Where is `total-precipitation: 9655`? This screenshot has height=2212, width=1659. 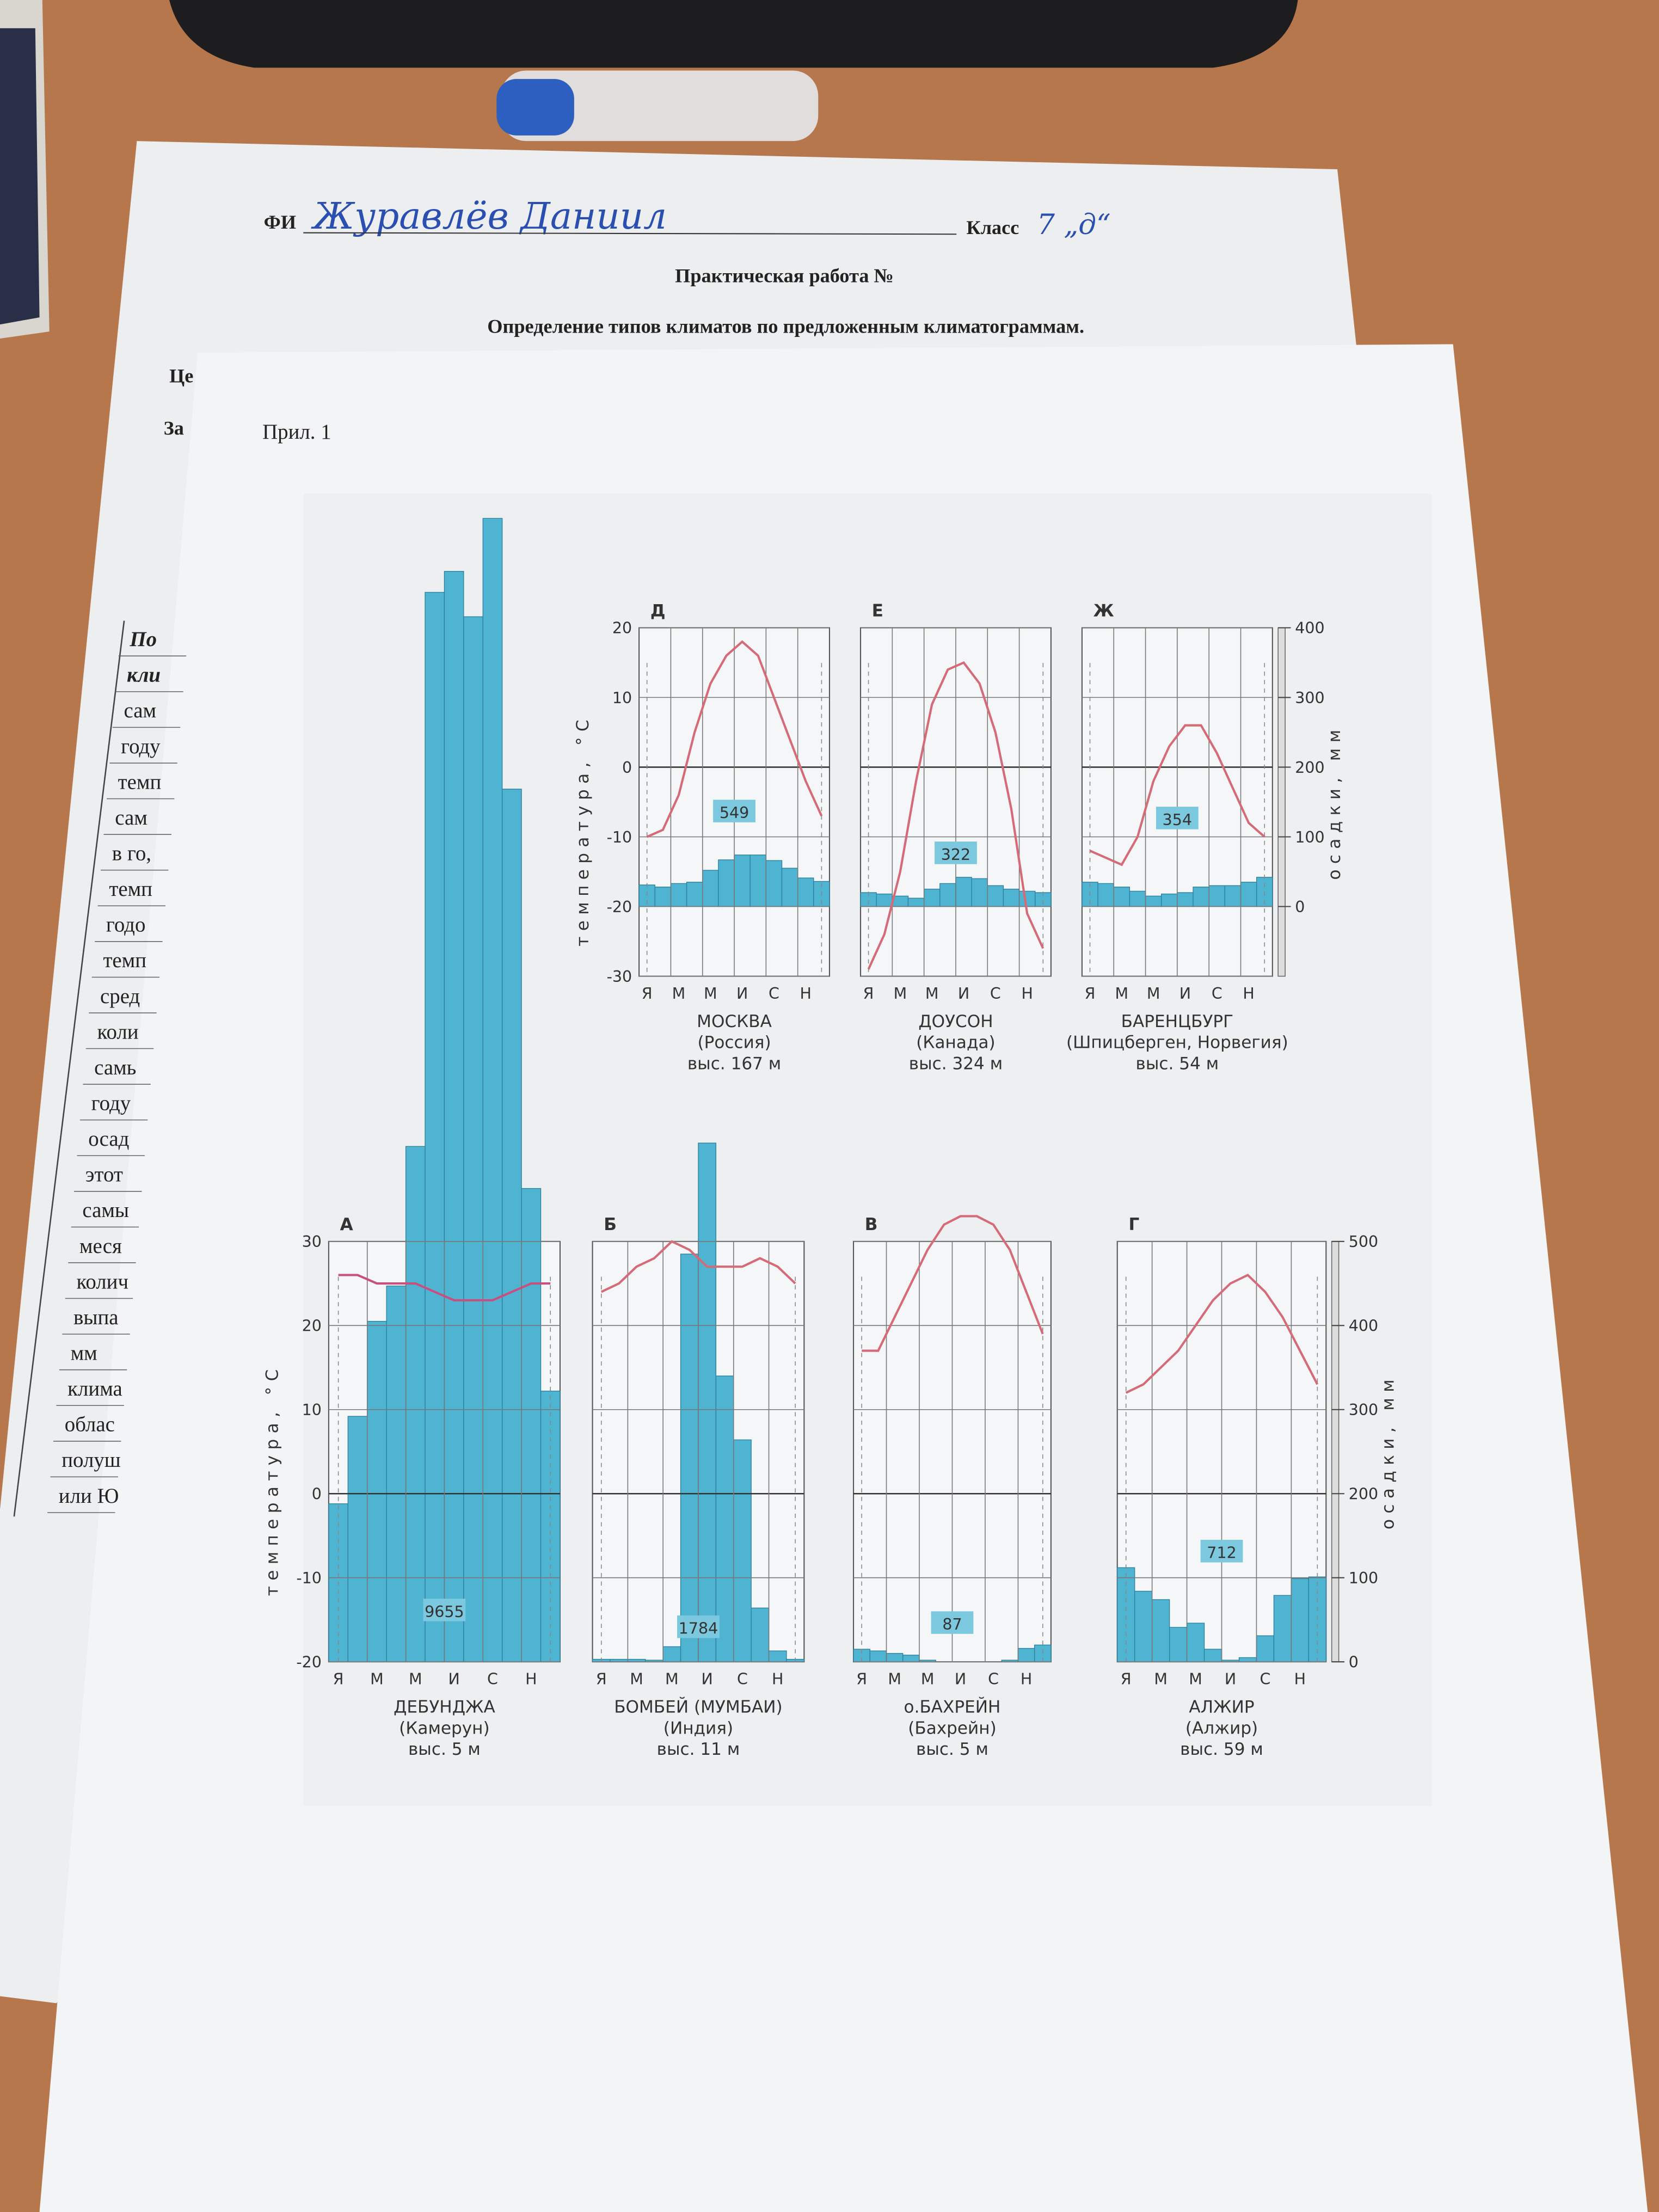
total-precipitation: 9655 is located at coordinates (445, 1612).